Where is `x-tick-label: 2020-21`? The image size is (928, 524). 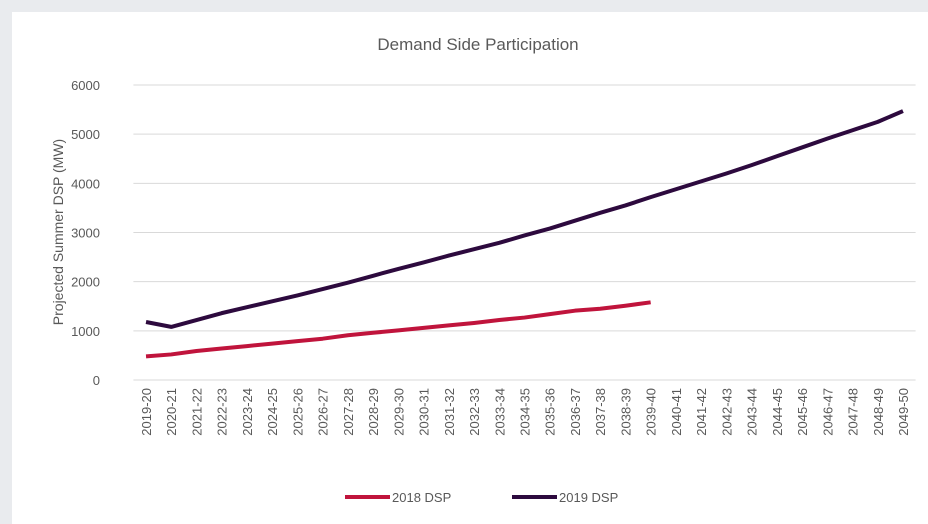
x-tick-label: 2020-21 is located at coordinates (171, 412).